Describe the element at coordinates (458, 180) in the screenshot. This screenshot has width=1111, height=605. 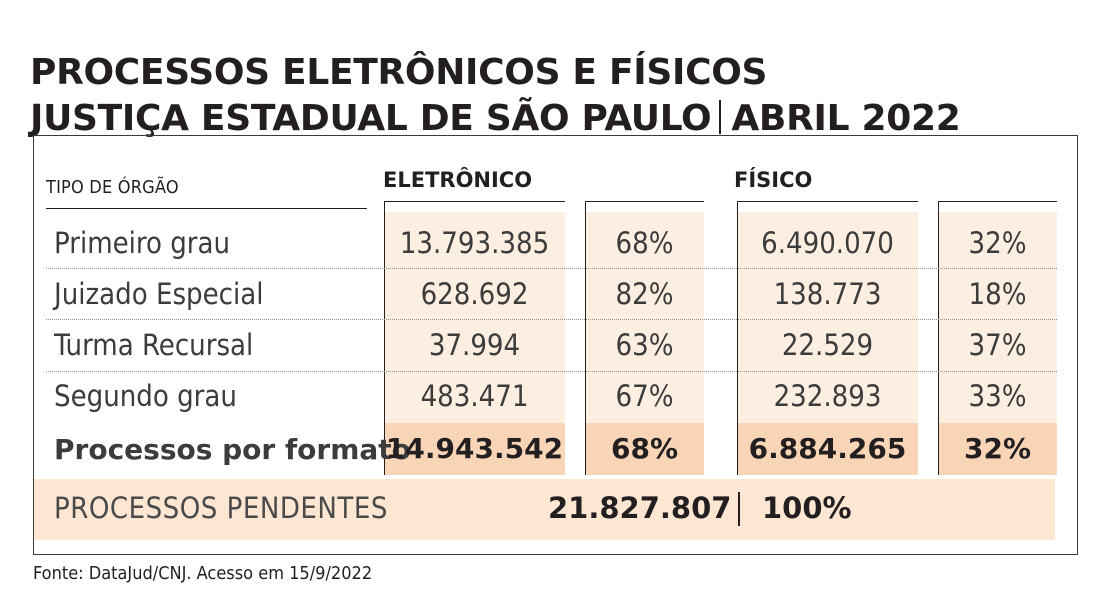
I see `header-eletronico: ELETRÔNICO` at that location.